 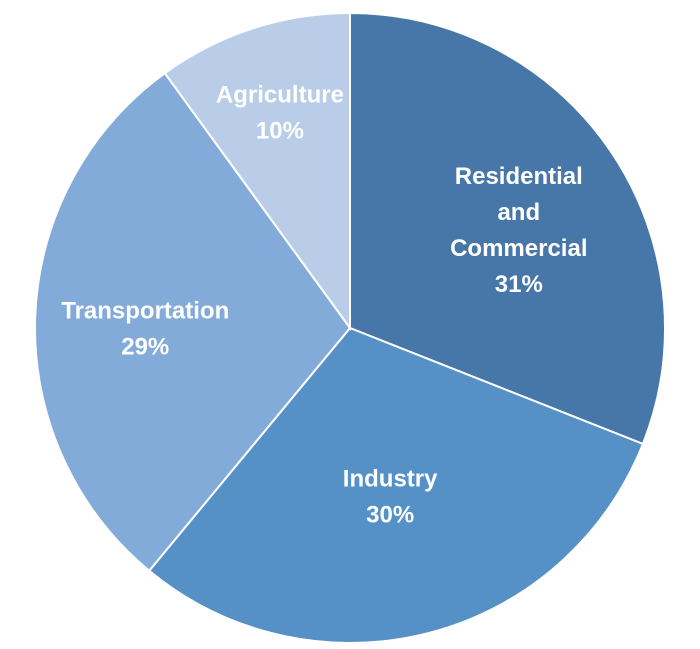 I want to click on pie-label-transportation: Transportation 29%, so click(x=145, y=329).